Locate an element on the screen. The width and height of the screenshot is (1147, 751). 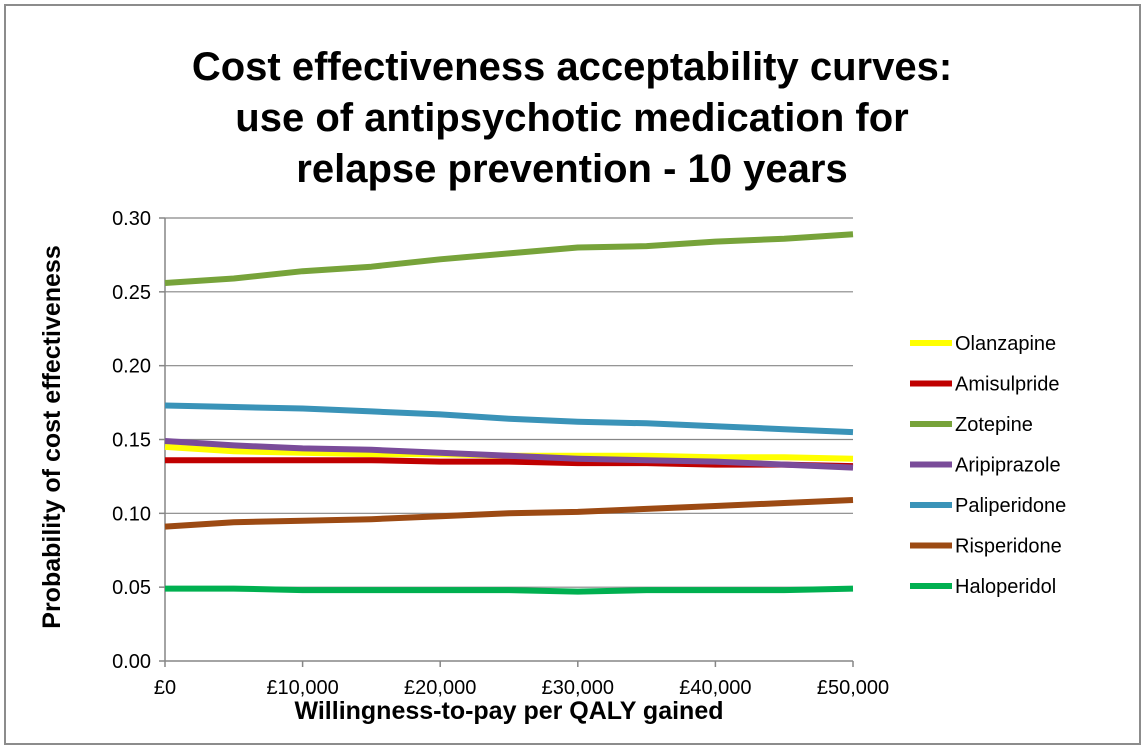
series-line-paliperidone is located at coordinates (509, 419).